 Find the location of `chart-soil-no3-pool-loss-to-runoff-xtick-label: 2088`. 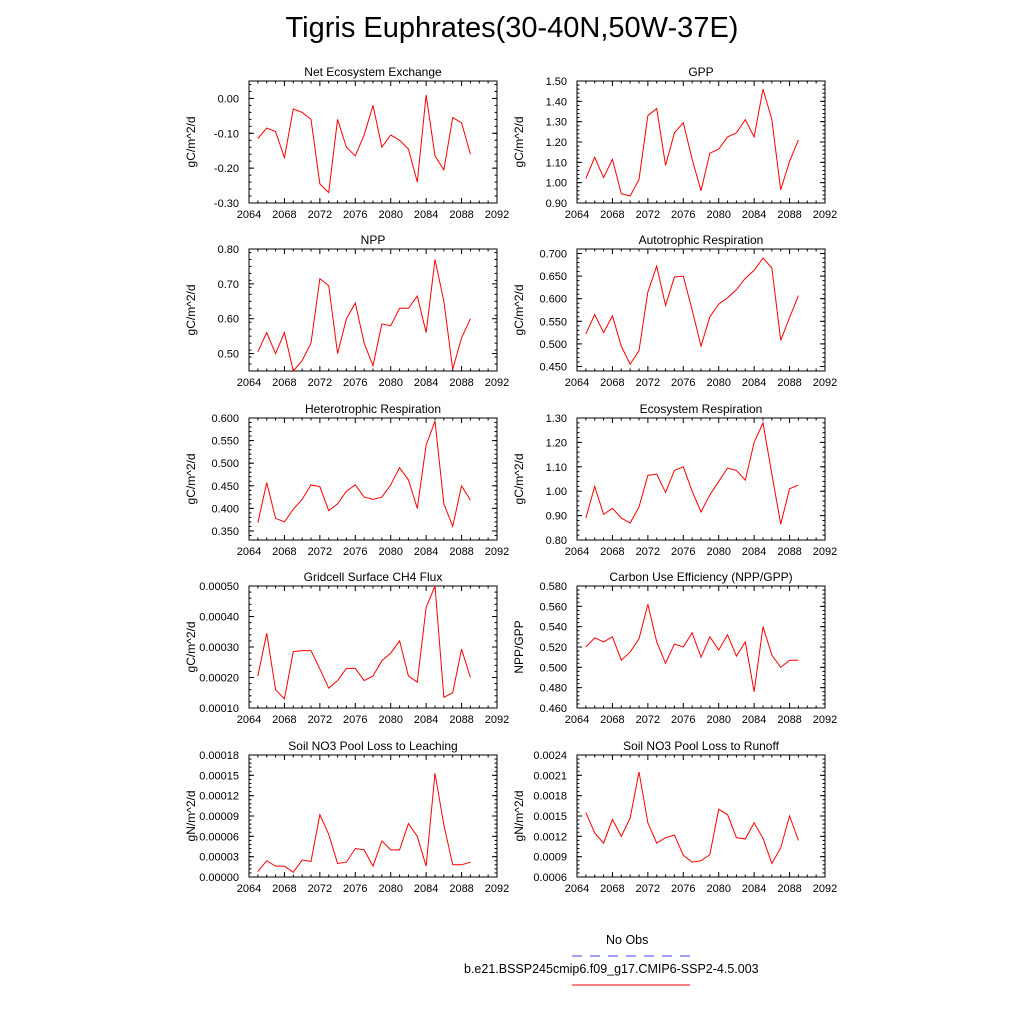

chart-soil-no3-pool-loss-to-runoff-xtick-label: 2088 is located at coordinates (789, 889).